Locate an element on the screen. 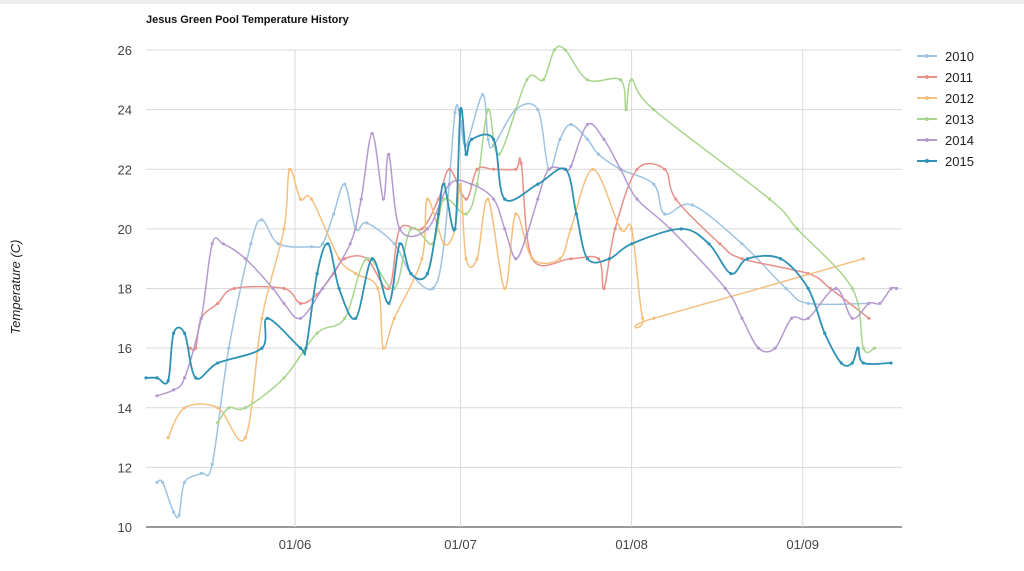 The width and height of the screenshot is (1024, 571). legend-entry-2014: 2014 is located at coordinates (945, 140).